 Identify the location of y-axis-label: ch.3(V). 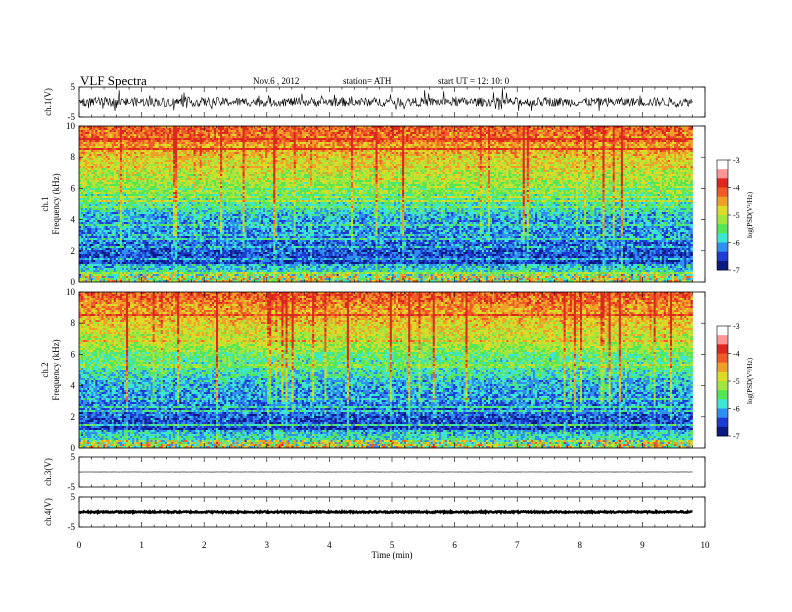
(48, 472).